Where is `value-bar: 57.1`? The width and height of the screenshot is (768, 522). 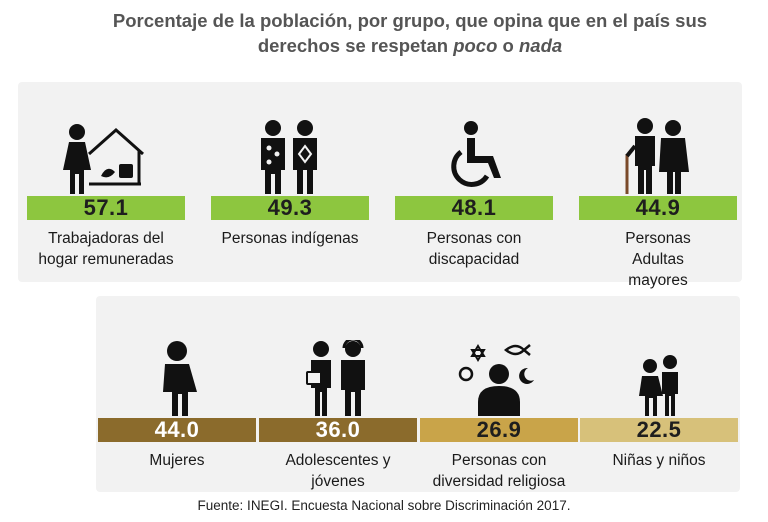 value-bar: 57.1 is located at coordinates (106, 207).